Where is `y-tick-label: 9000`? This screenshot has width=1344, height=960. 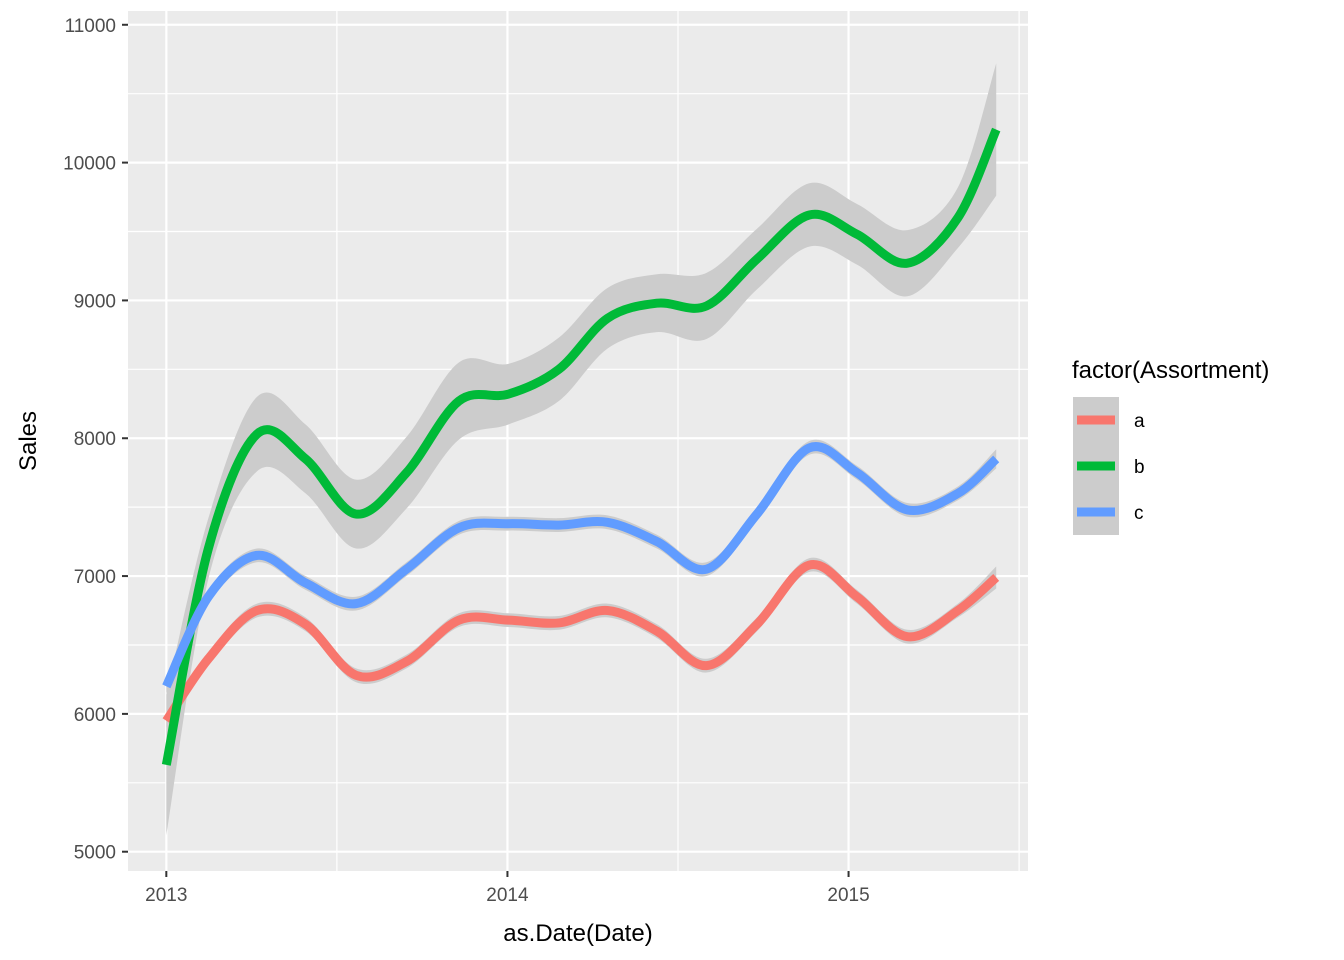 y-tick-label: 9000 is located at coordinates (95, 301).